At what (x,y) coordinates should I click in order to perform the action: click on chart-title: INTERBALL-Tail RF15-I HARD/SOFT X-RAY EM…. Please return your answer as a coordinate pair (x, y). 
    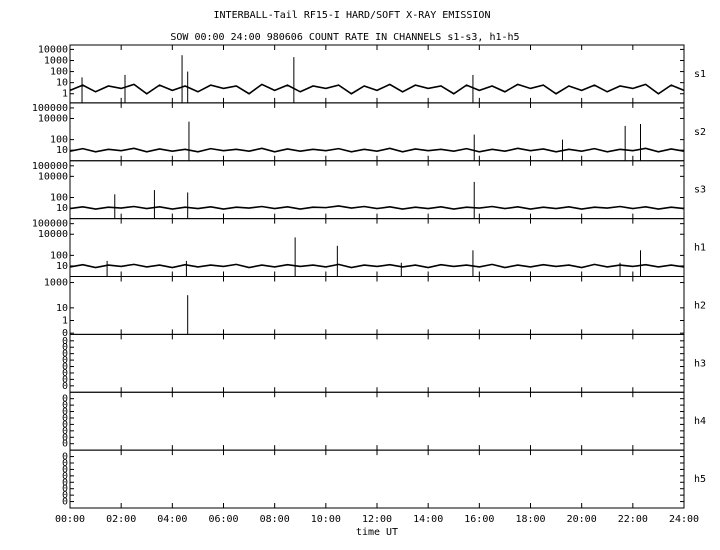
    Looking at the image, I should click on (352, 15).